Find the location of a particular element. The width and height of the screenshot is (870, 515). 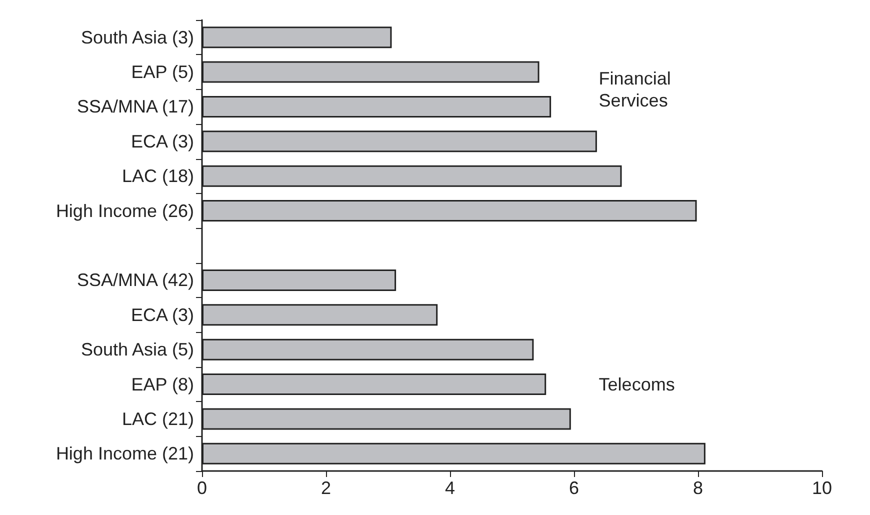

x-tick-label: 10 is located at coordinates (822, 488).